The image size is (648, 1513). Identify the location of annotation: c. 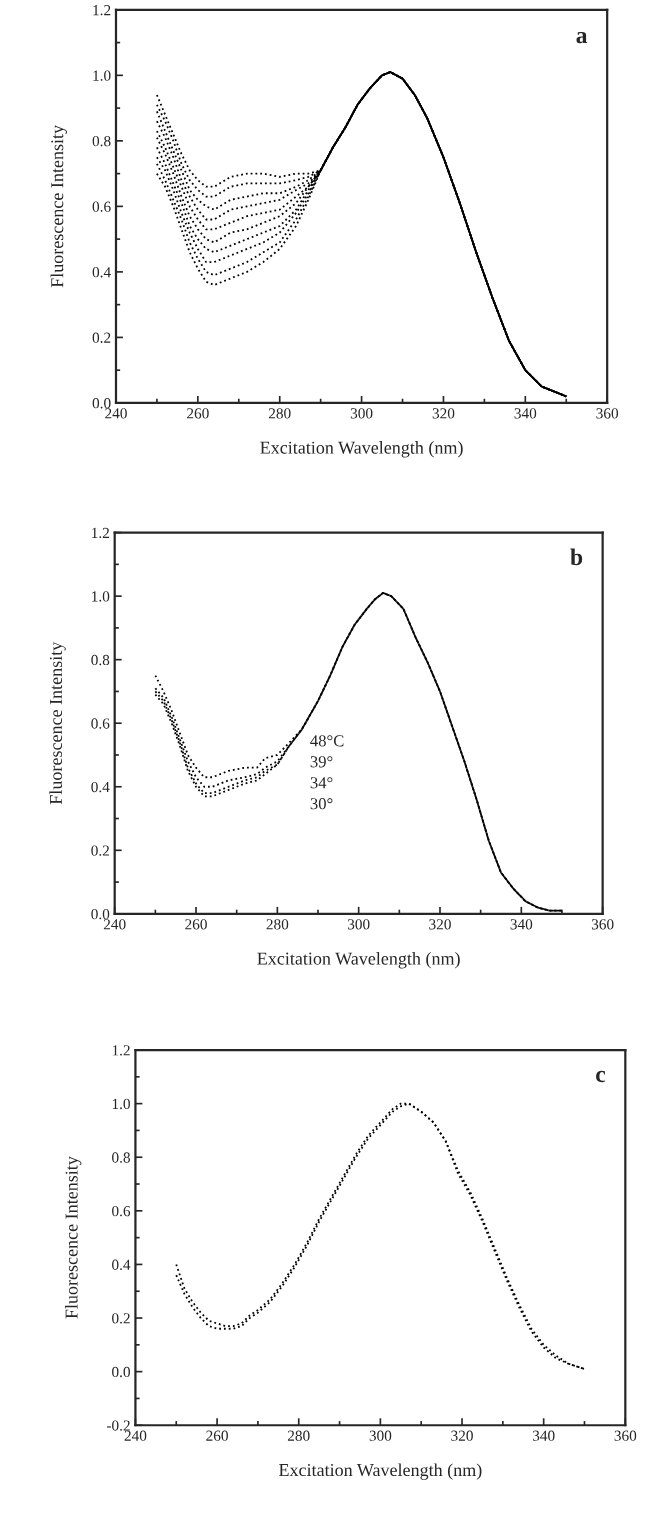
(601, 1076).